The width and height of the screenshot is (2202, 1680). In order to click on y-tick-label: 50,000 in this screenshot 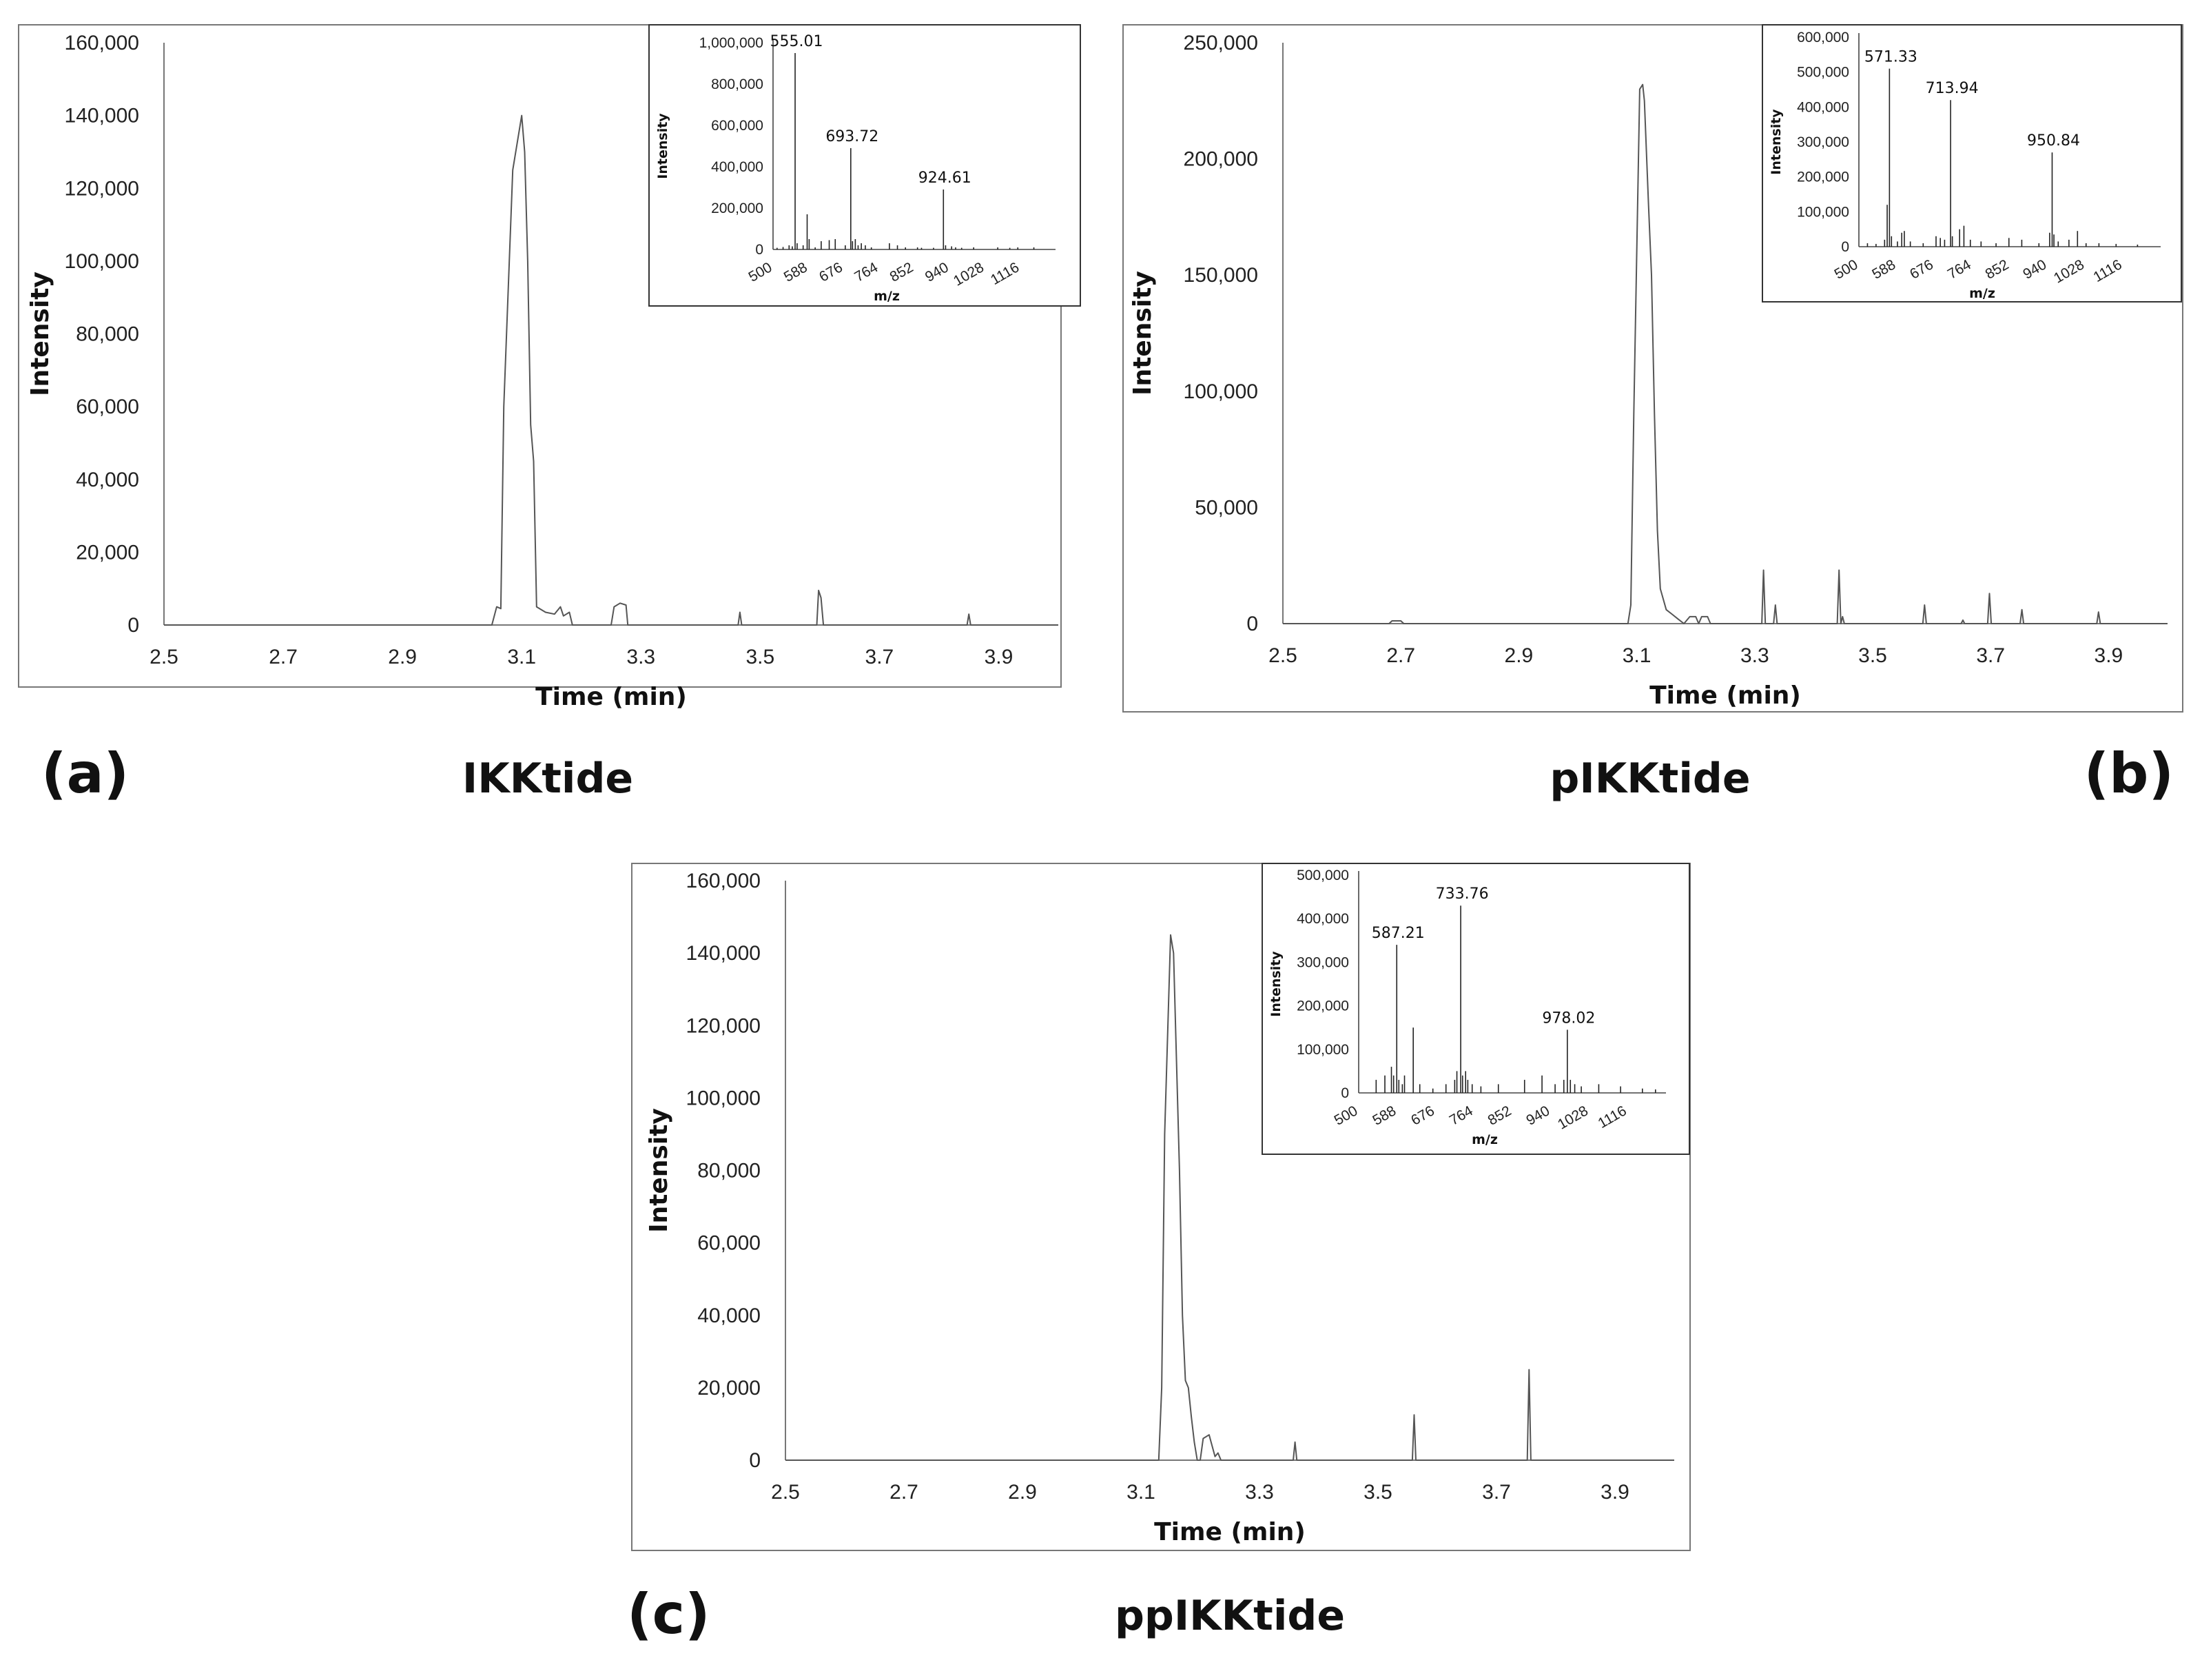, I will do `click(1226, 507)`.